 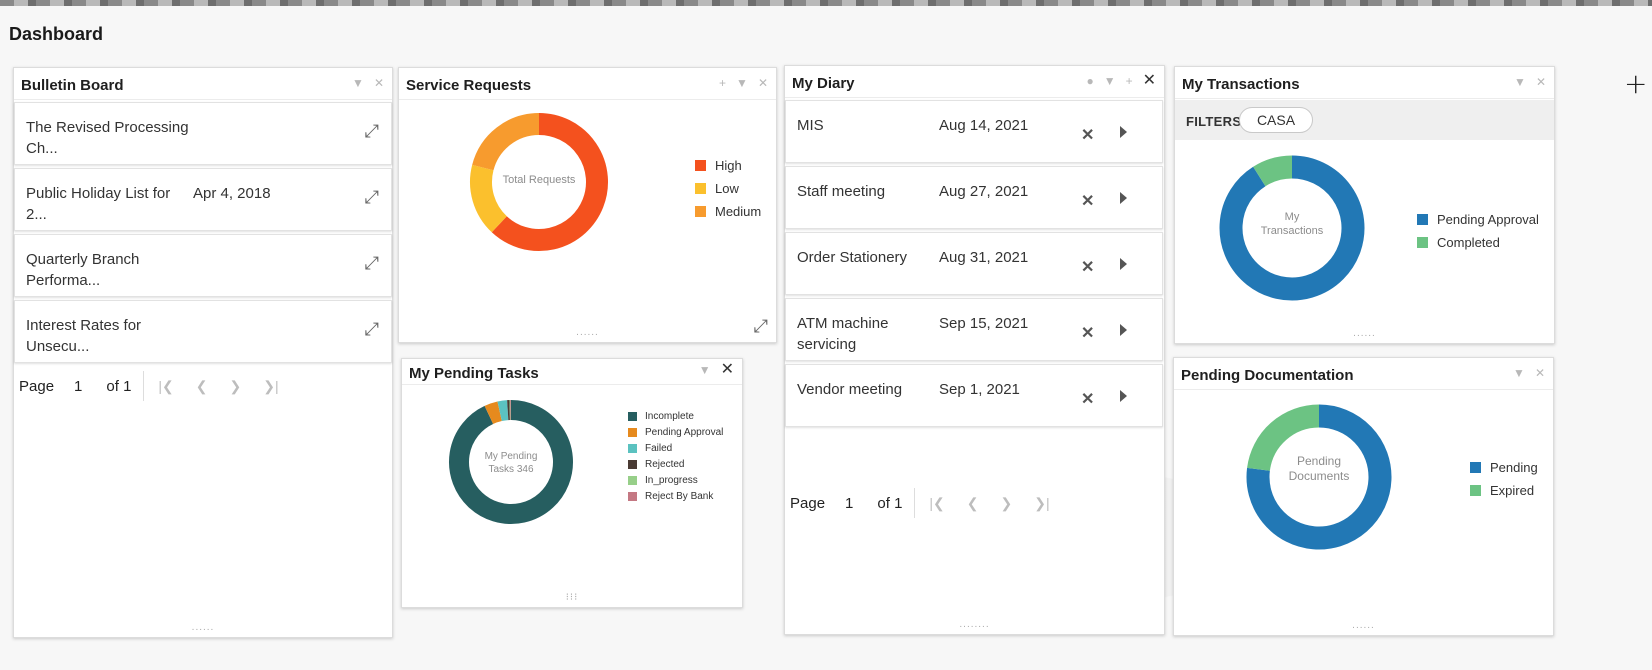 What do you see at coordinates (728, 192) in the screenshot?
I see `service-requests-legend: High Low Medium` at bounding box center [728, 192].